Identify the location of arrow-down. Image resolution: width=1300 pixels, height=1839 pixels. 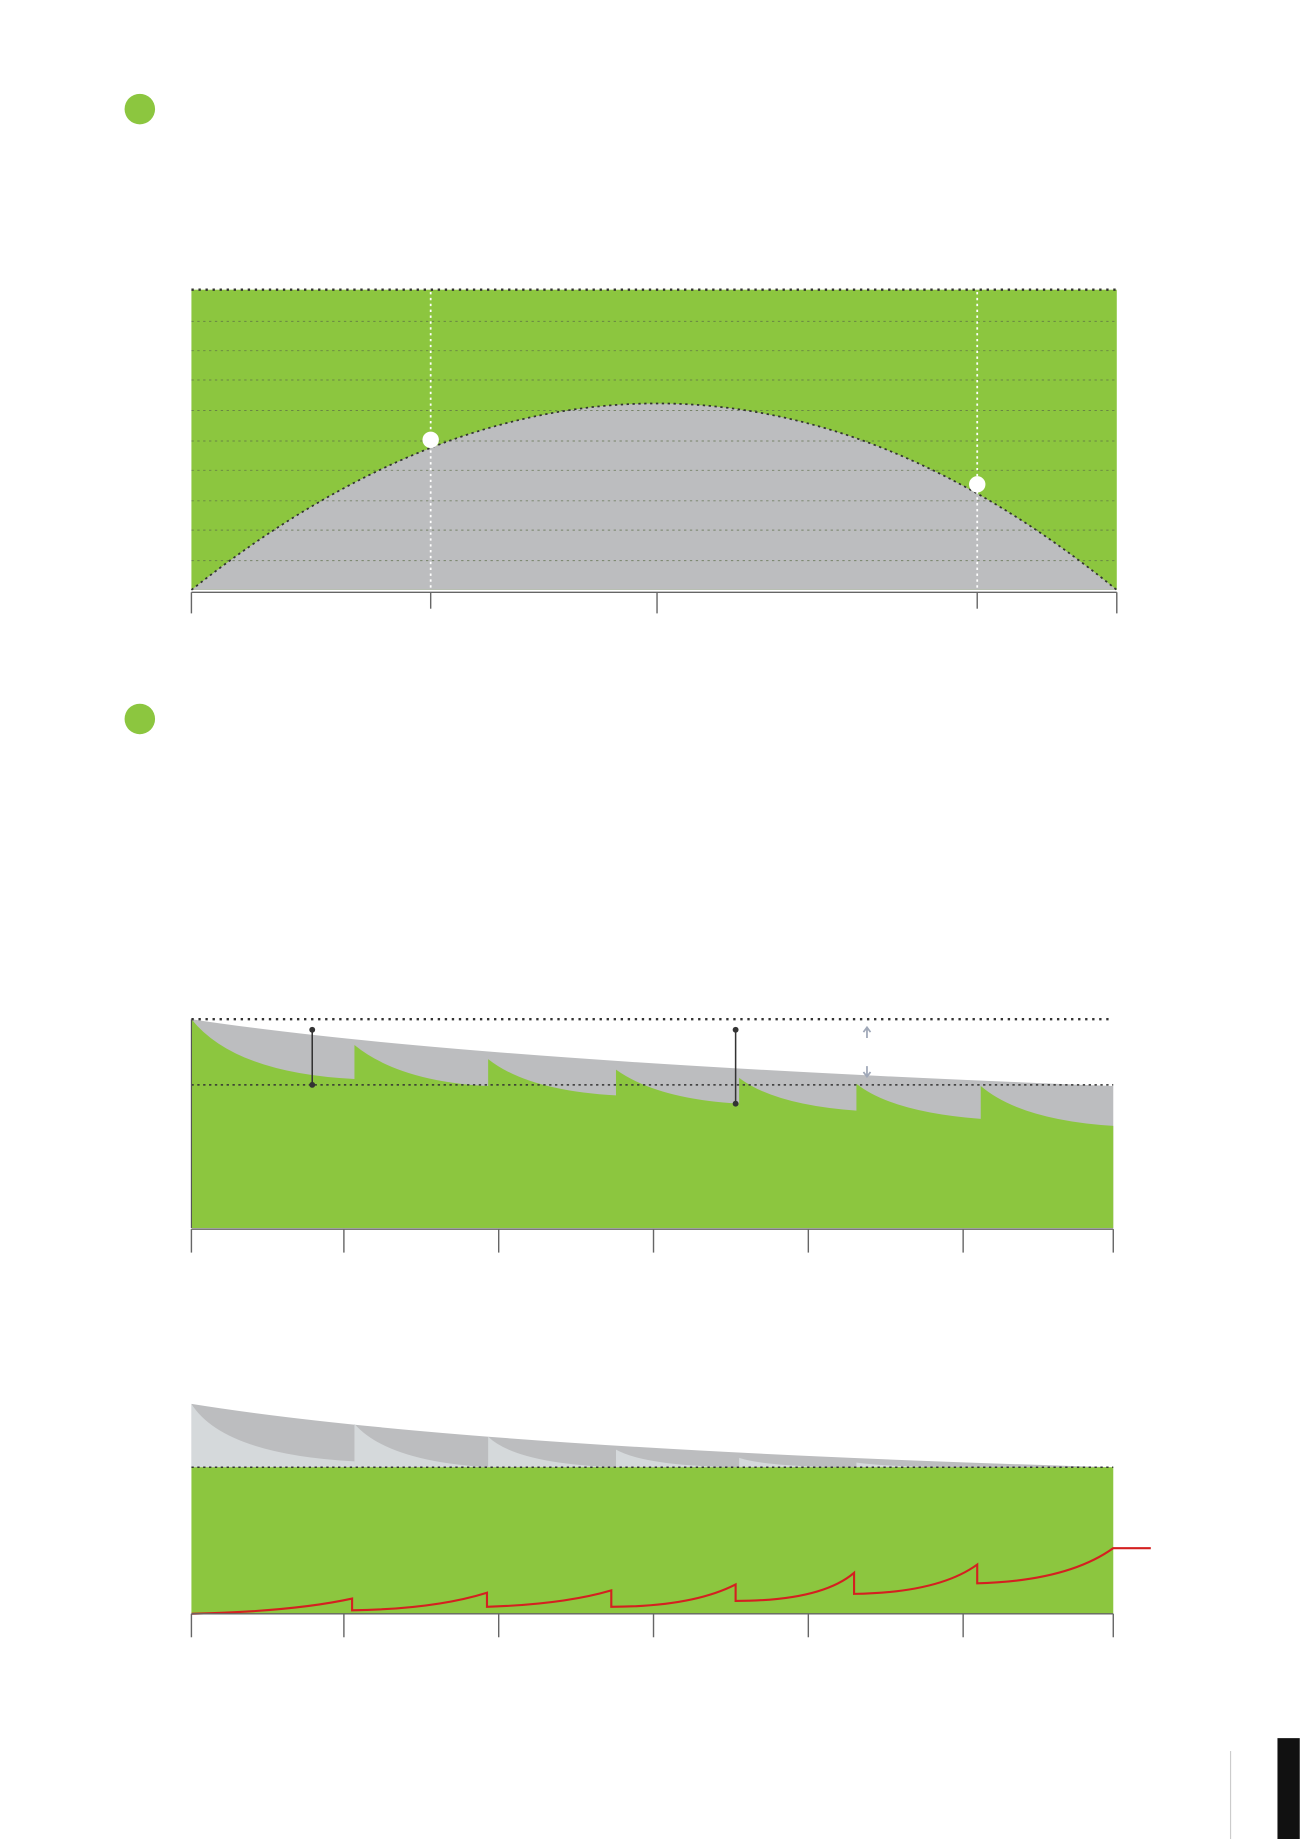
(867, 1072).